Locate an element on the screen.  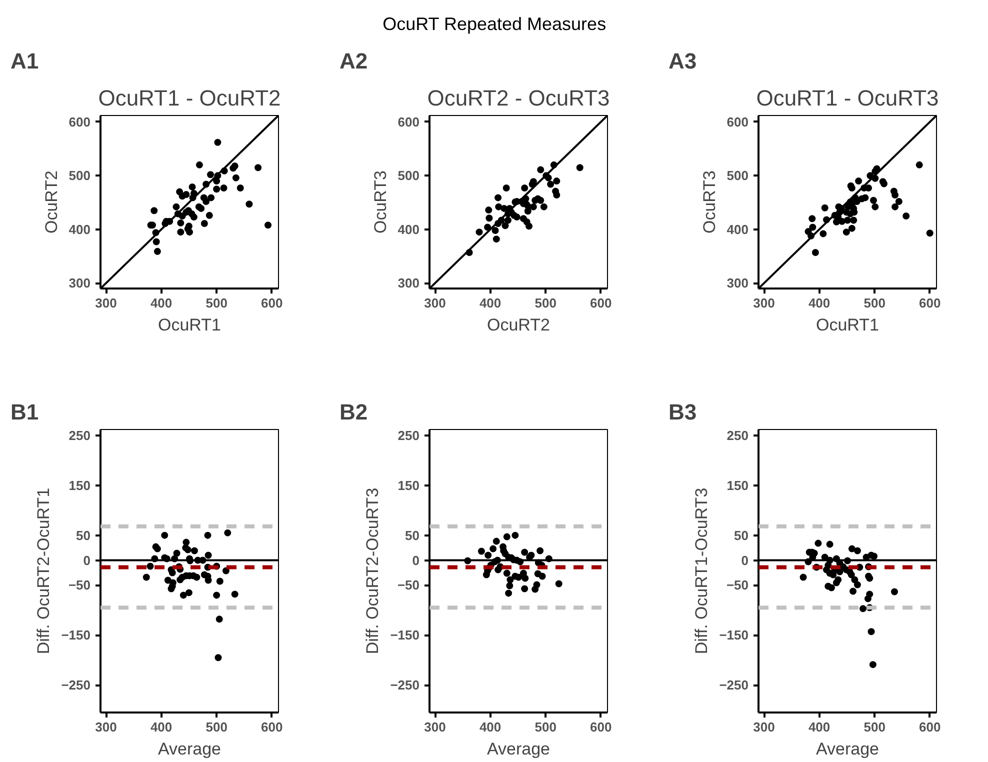
y-axis-title: Diff. OcuRT1-OcuRT3 is located at coordinates (702, 571).